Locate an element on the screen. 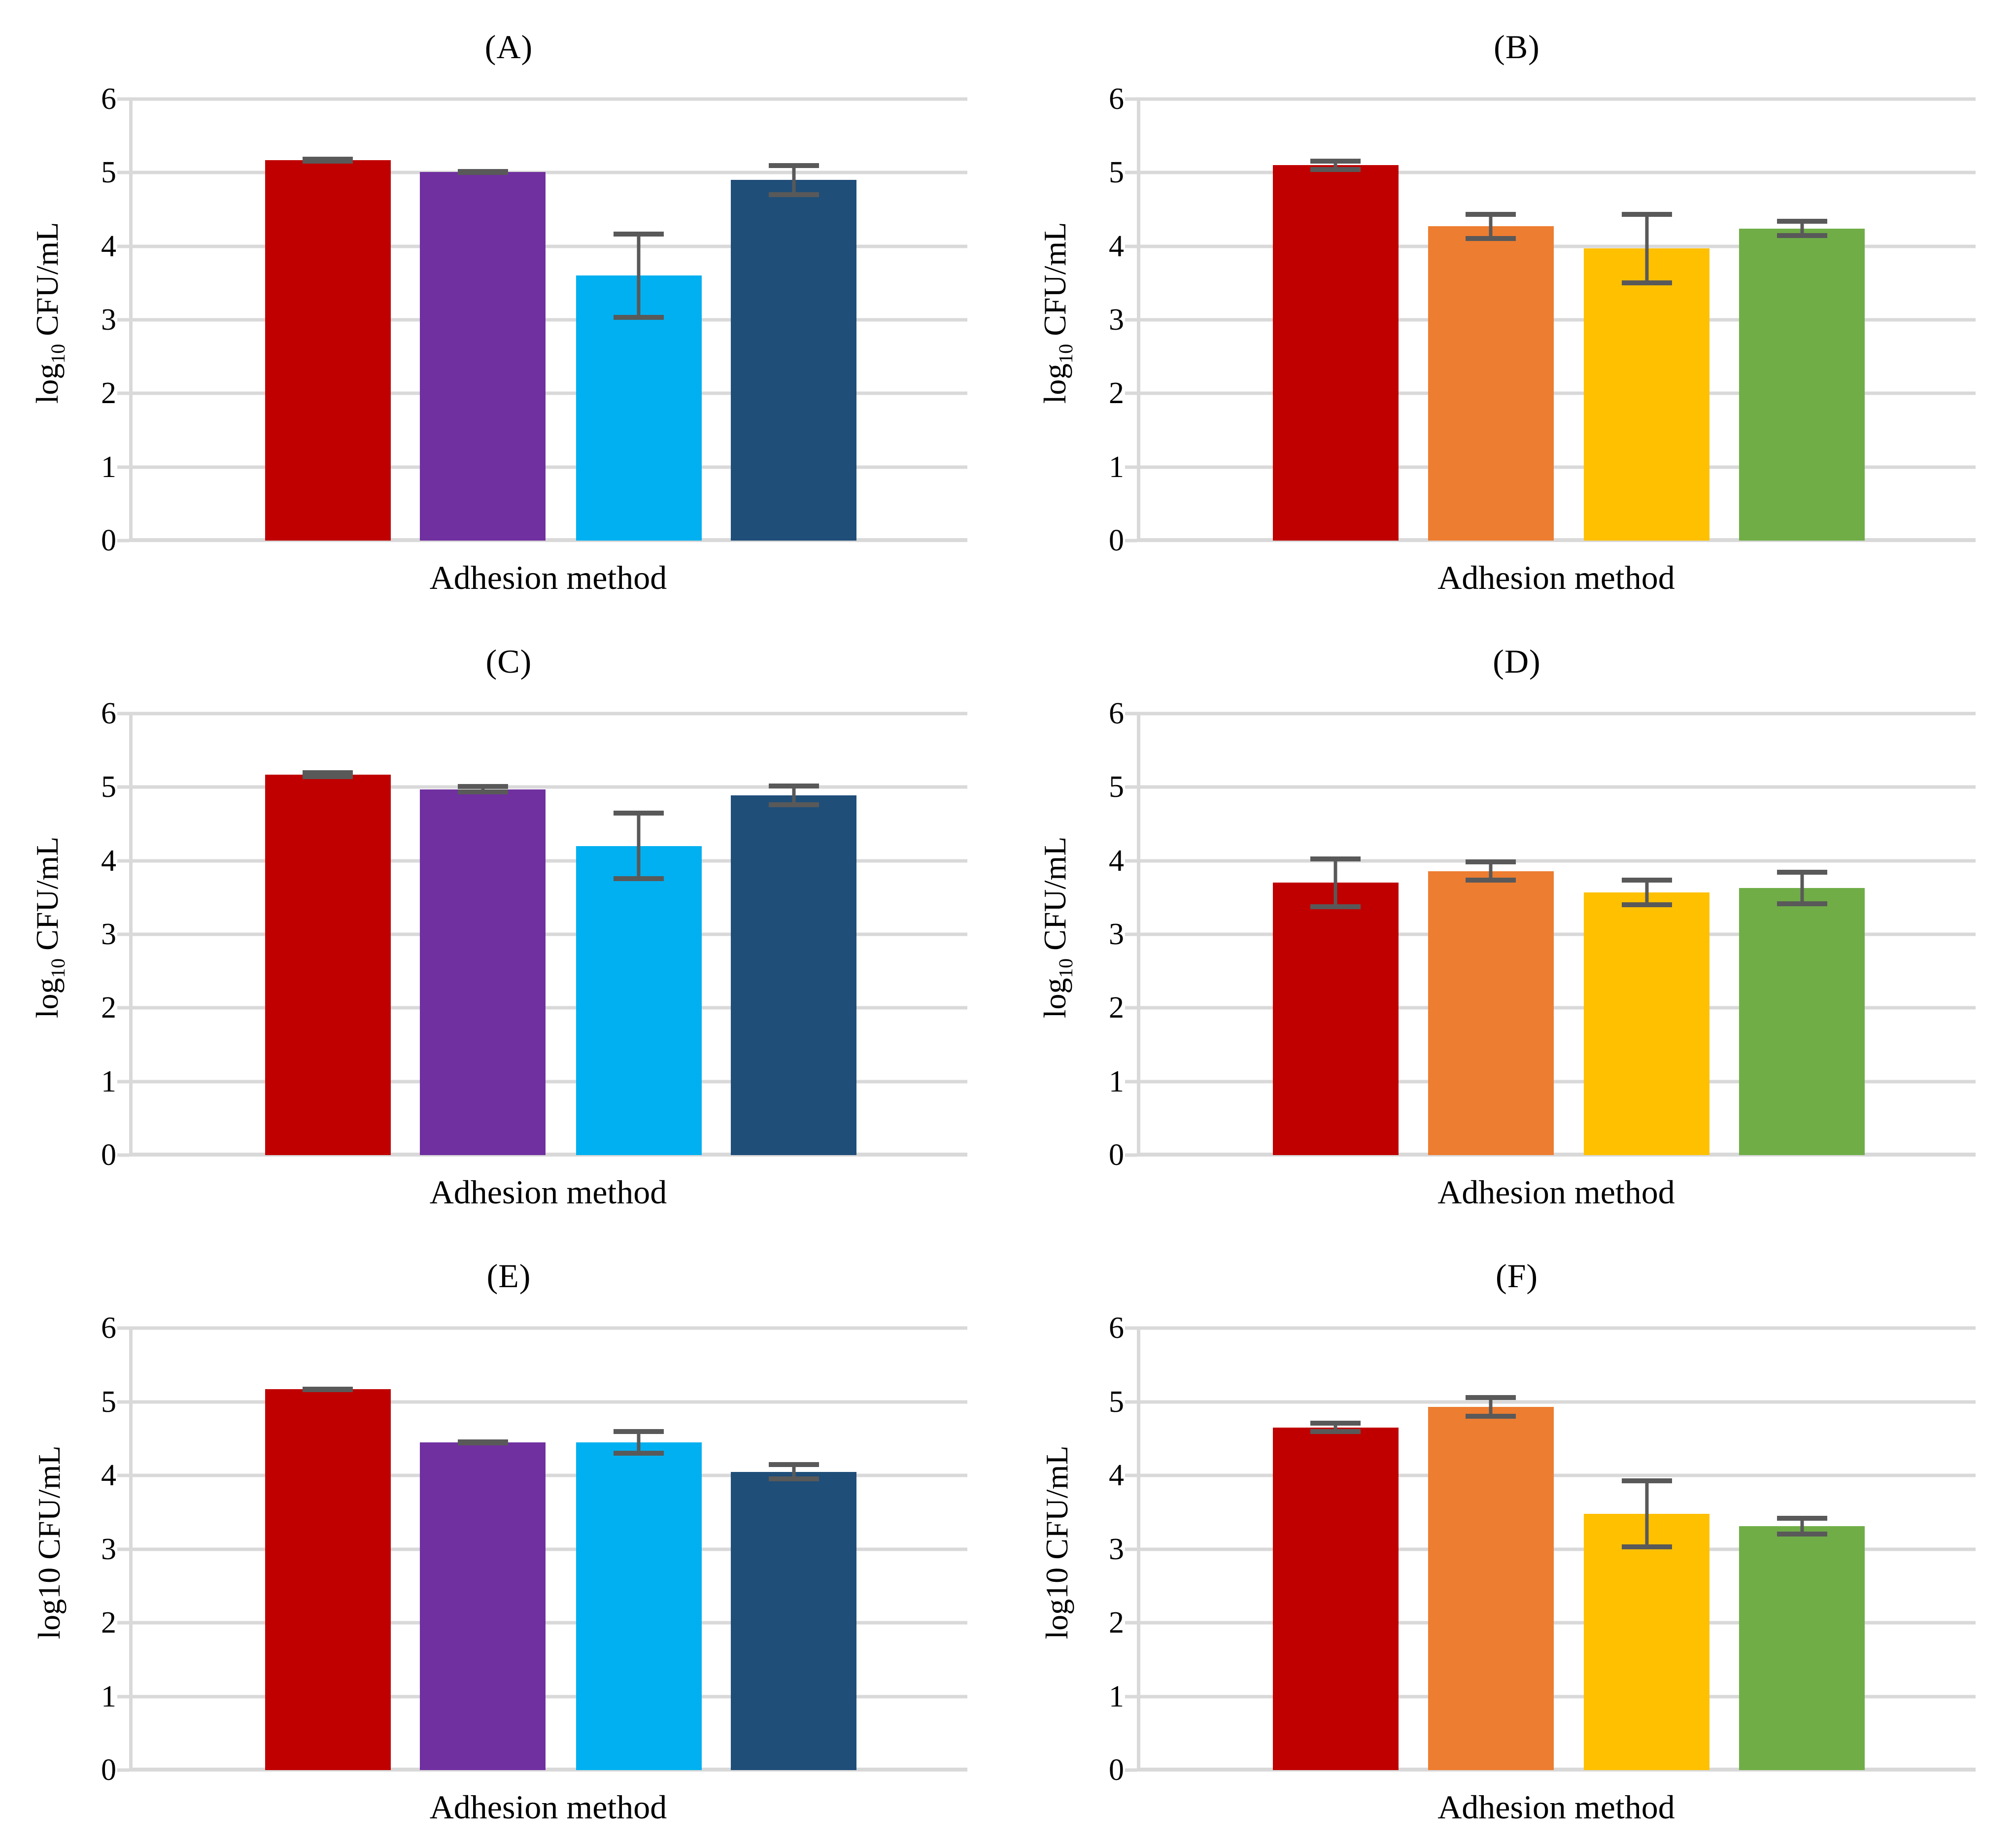 This screenshot has width=2016, height=1844. panel-a-chart: log10 CFU/mL 0 1 2 3 4 5 6 is located at coordinates (509, 320).